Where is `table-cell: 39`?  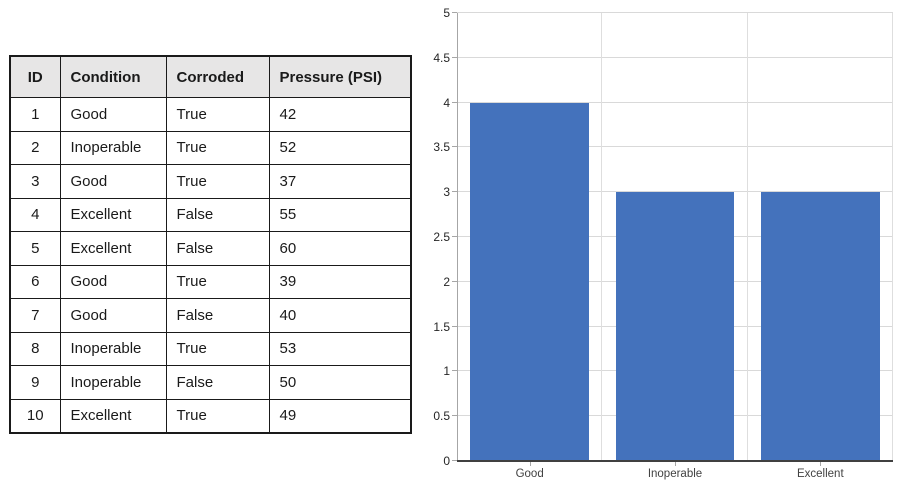 table-cell: 39 is located at coordinates (340, 281).